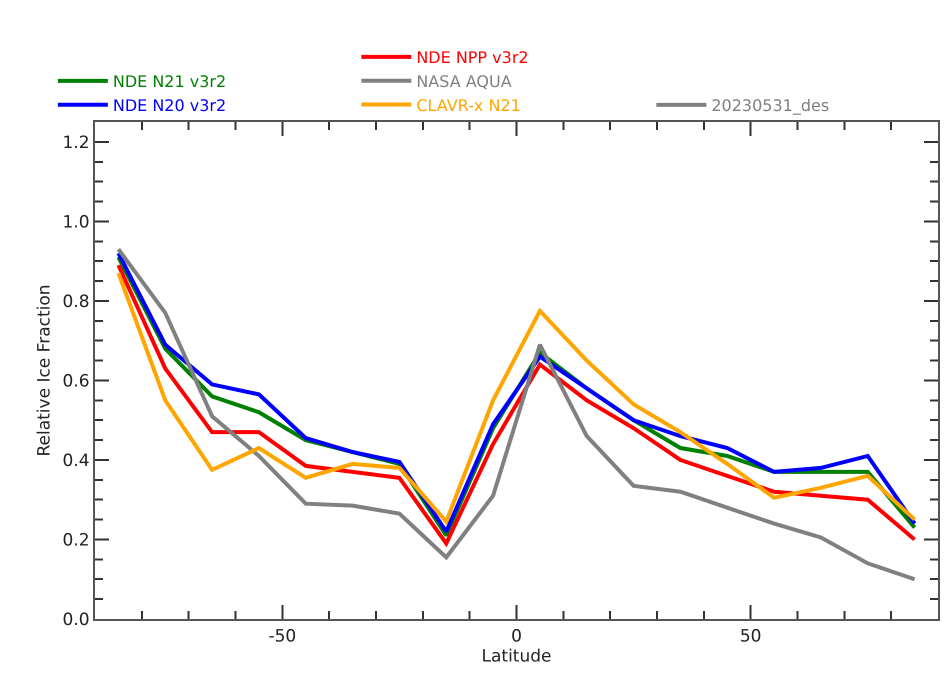  Describe the element at coordinates (76, 460) in the screenshot. I see `y-tick-label: 0.4` at that location.